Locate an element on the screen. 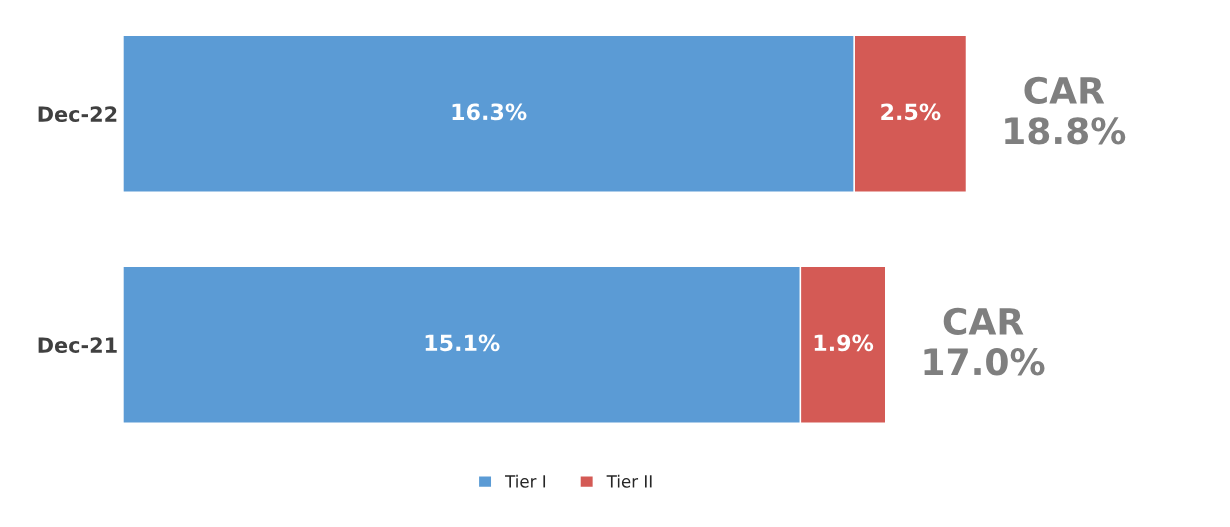 This screenshot has width=1230, height=527. legend-label: Tier I is located at coordinates (525, 481).